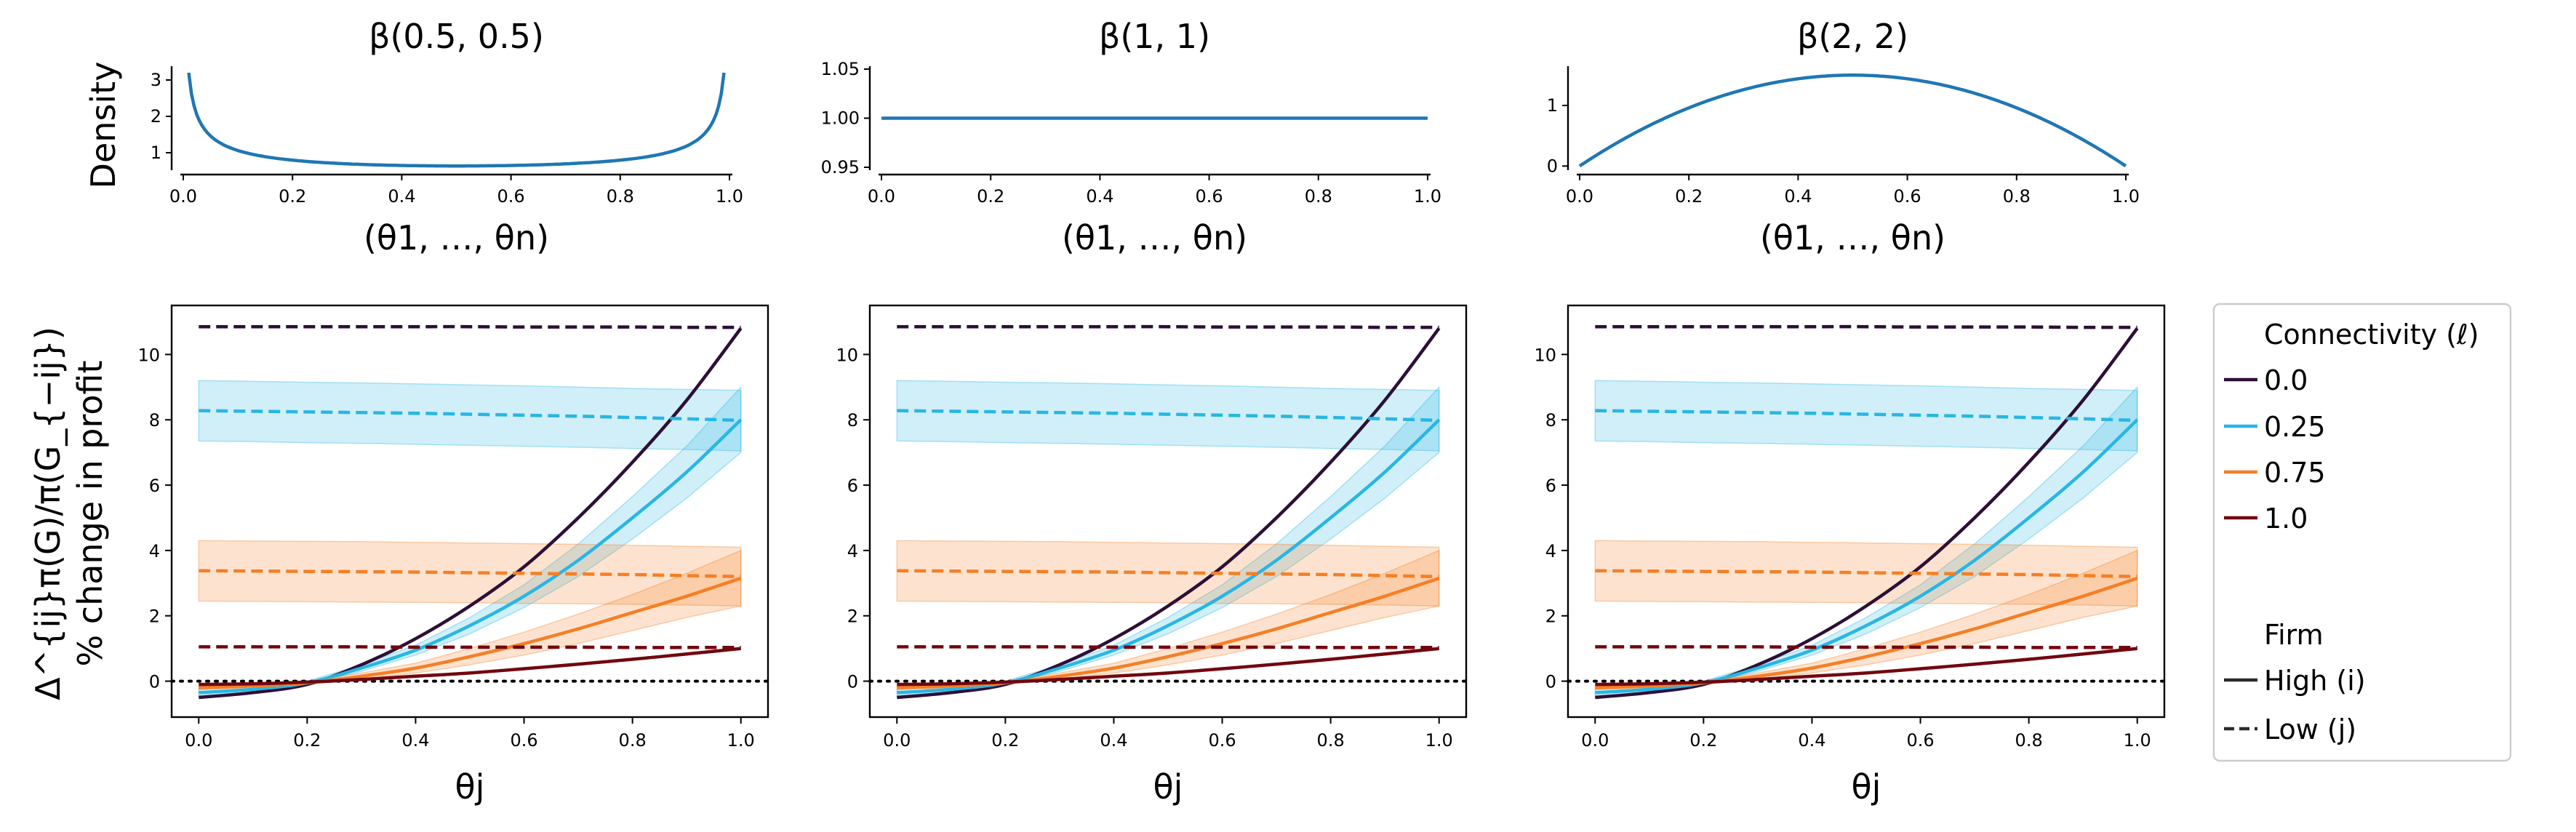  What do you see at coordinates (620, 196) in the screenshot?
I see `density-xtick-label-0-4: 0.8` at bounding box center [620, 196].